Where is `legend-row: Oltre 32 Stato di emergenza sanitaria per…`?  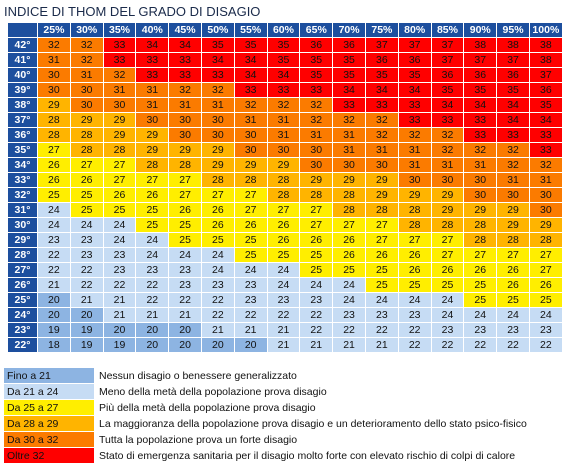
legend-row: Oltre 32 Stato di emergenza sanitaria per… is located at coordinates (265, 455).